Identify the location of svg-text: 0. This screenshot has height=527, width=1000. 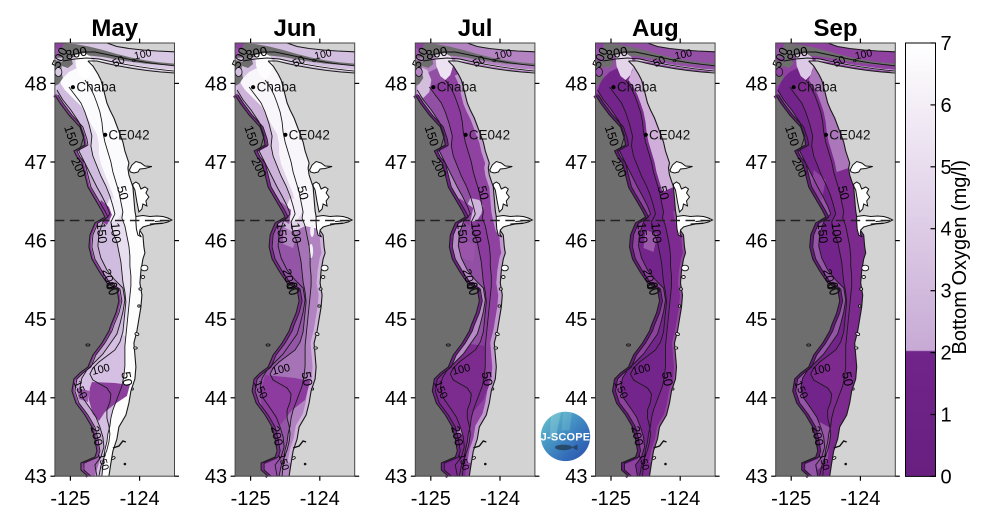
(946, 477).